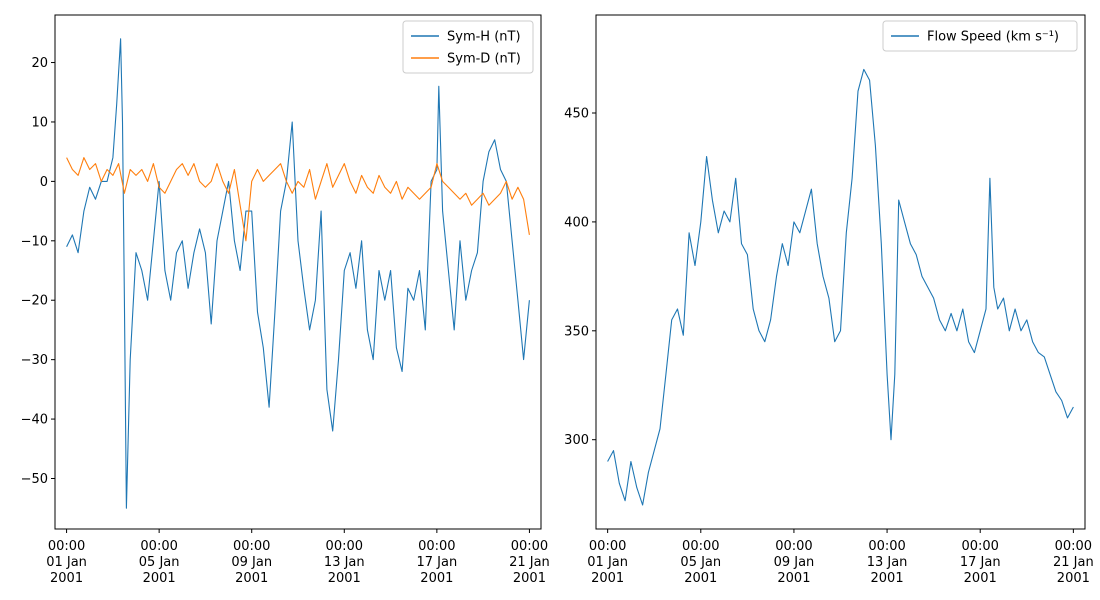  Describe the element at coordinates (576, 114) in the screenshot. I see `y-tick-label: 450` at that location.